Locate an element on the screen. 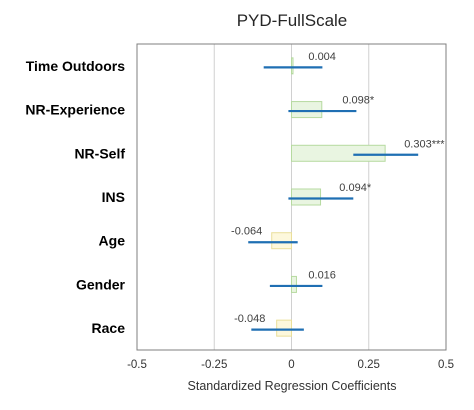 The image size is (474, 410). chart-title: PYD-FullScale is located at coordinates (292, 20).